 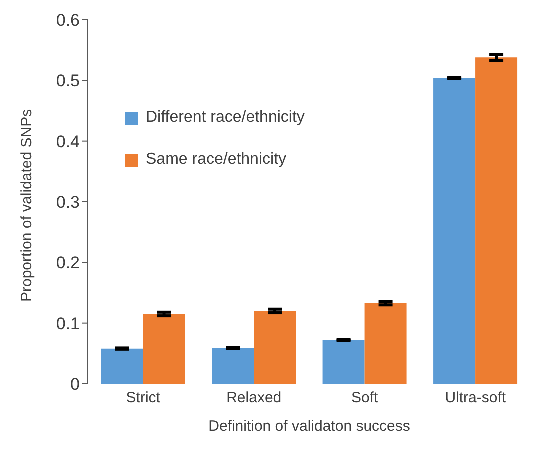 What do you see at coordinates (68, 81) in the screenshot?
I see `y-tick-label: 0.5` at bounding box center [68, 81].